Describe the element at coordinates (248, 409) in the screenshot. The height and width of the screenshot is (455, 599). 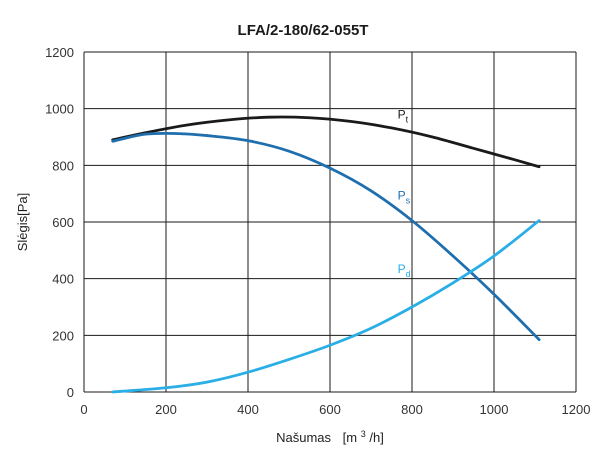
I see `x-tick-label: 400` at that location.